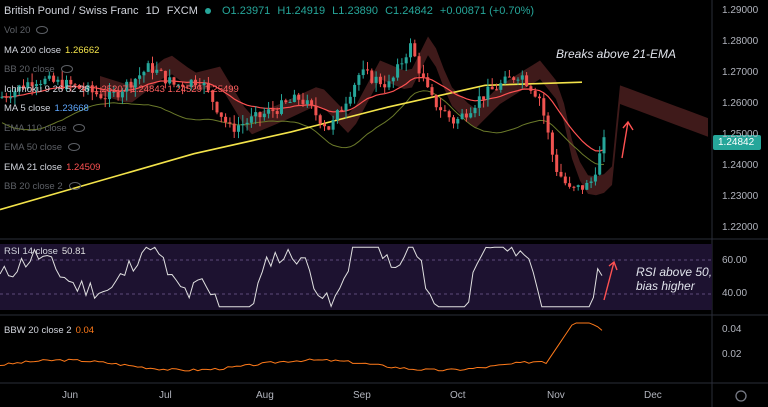  I want to click on price-tick-label: 1.29000, so click(740, 10).